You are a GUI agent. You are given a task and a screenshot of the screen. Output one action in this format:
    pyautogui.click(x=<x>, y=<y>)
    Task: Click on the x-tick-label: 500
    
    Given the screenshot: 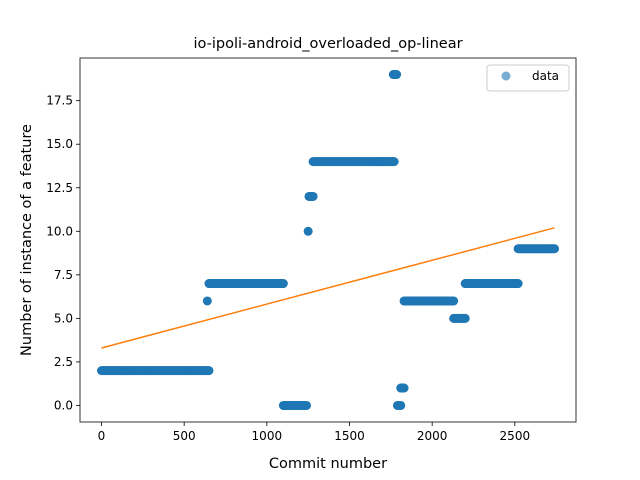 What is the action you would take?
    pyautogui.click(x=184, y=436)
    